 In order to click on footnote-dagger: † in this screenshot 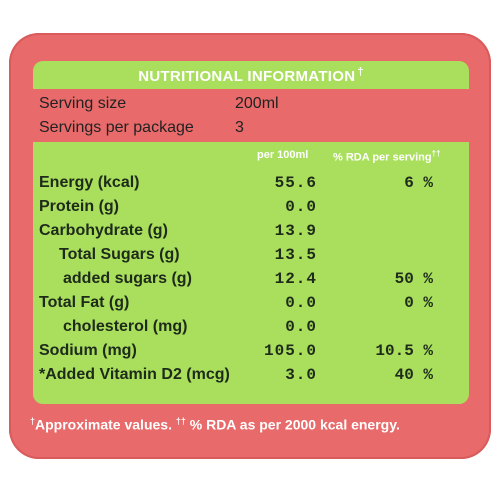, I will do `click(33, 421)`.